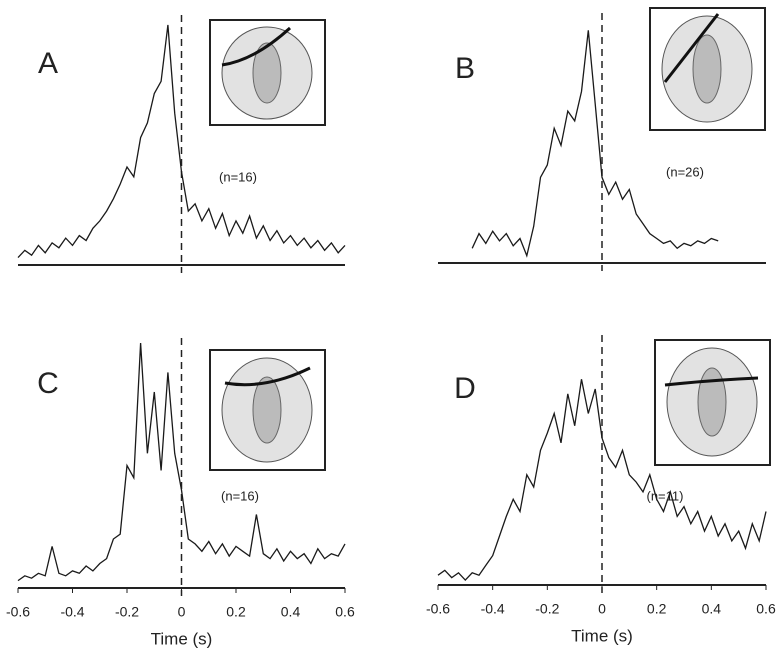  What do you see at coordinates (267, 72) in the screenshot?
I see `inset-a` at bounding box center [267, 72].